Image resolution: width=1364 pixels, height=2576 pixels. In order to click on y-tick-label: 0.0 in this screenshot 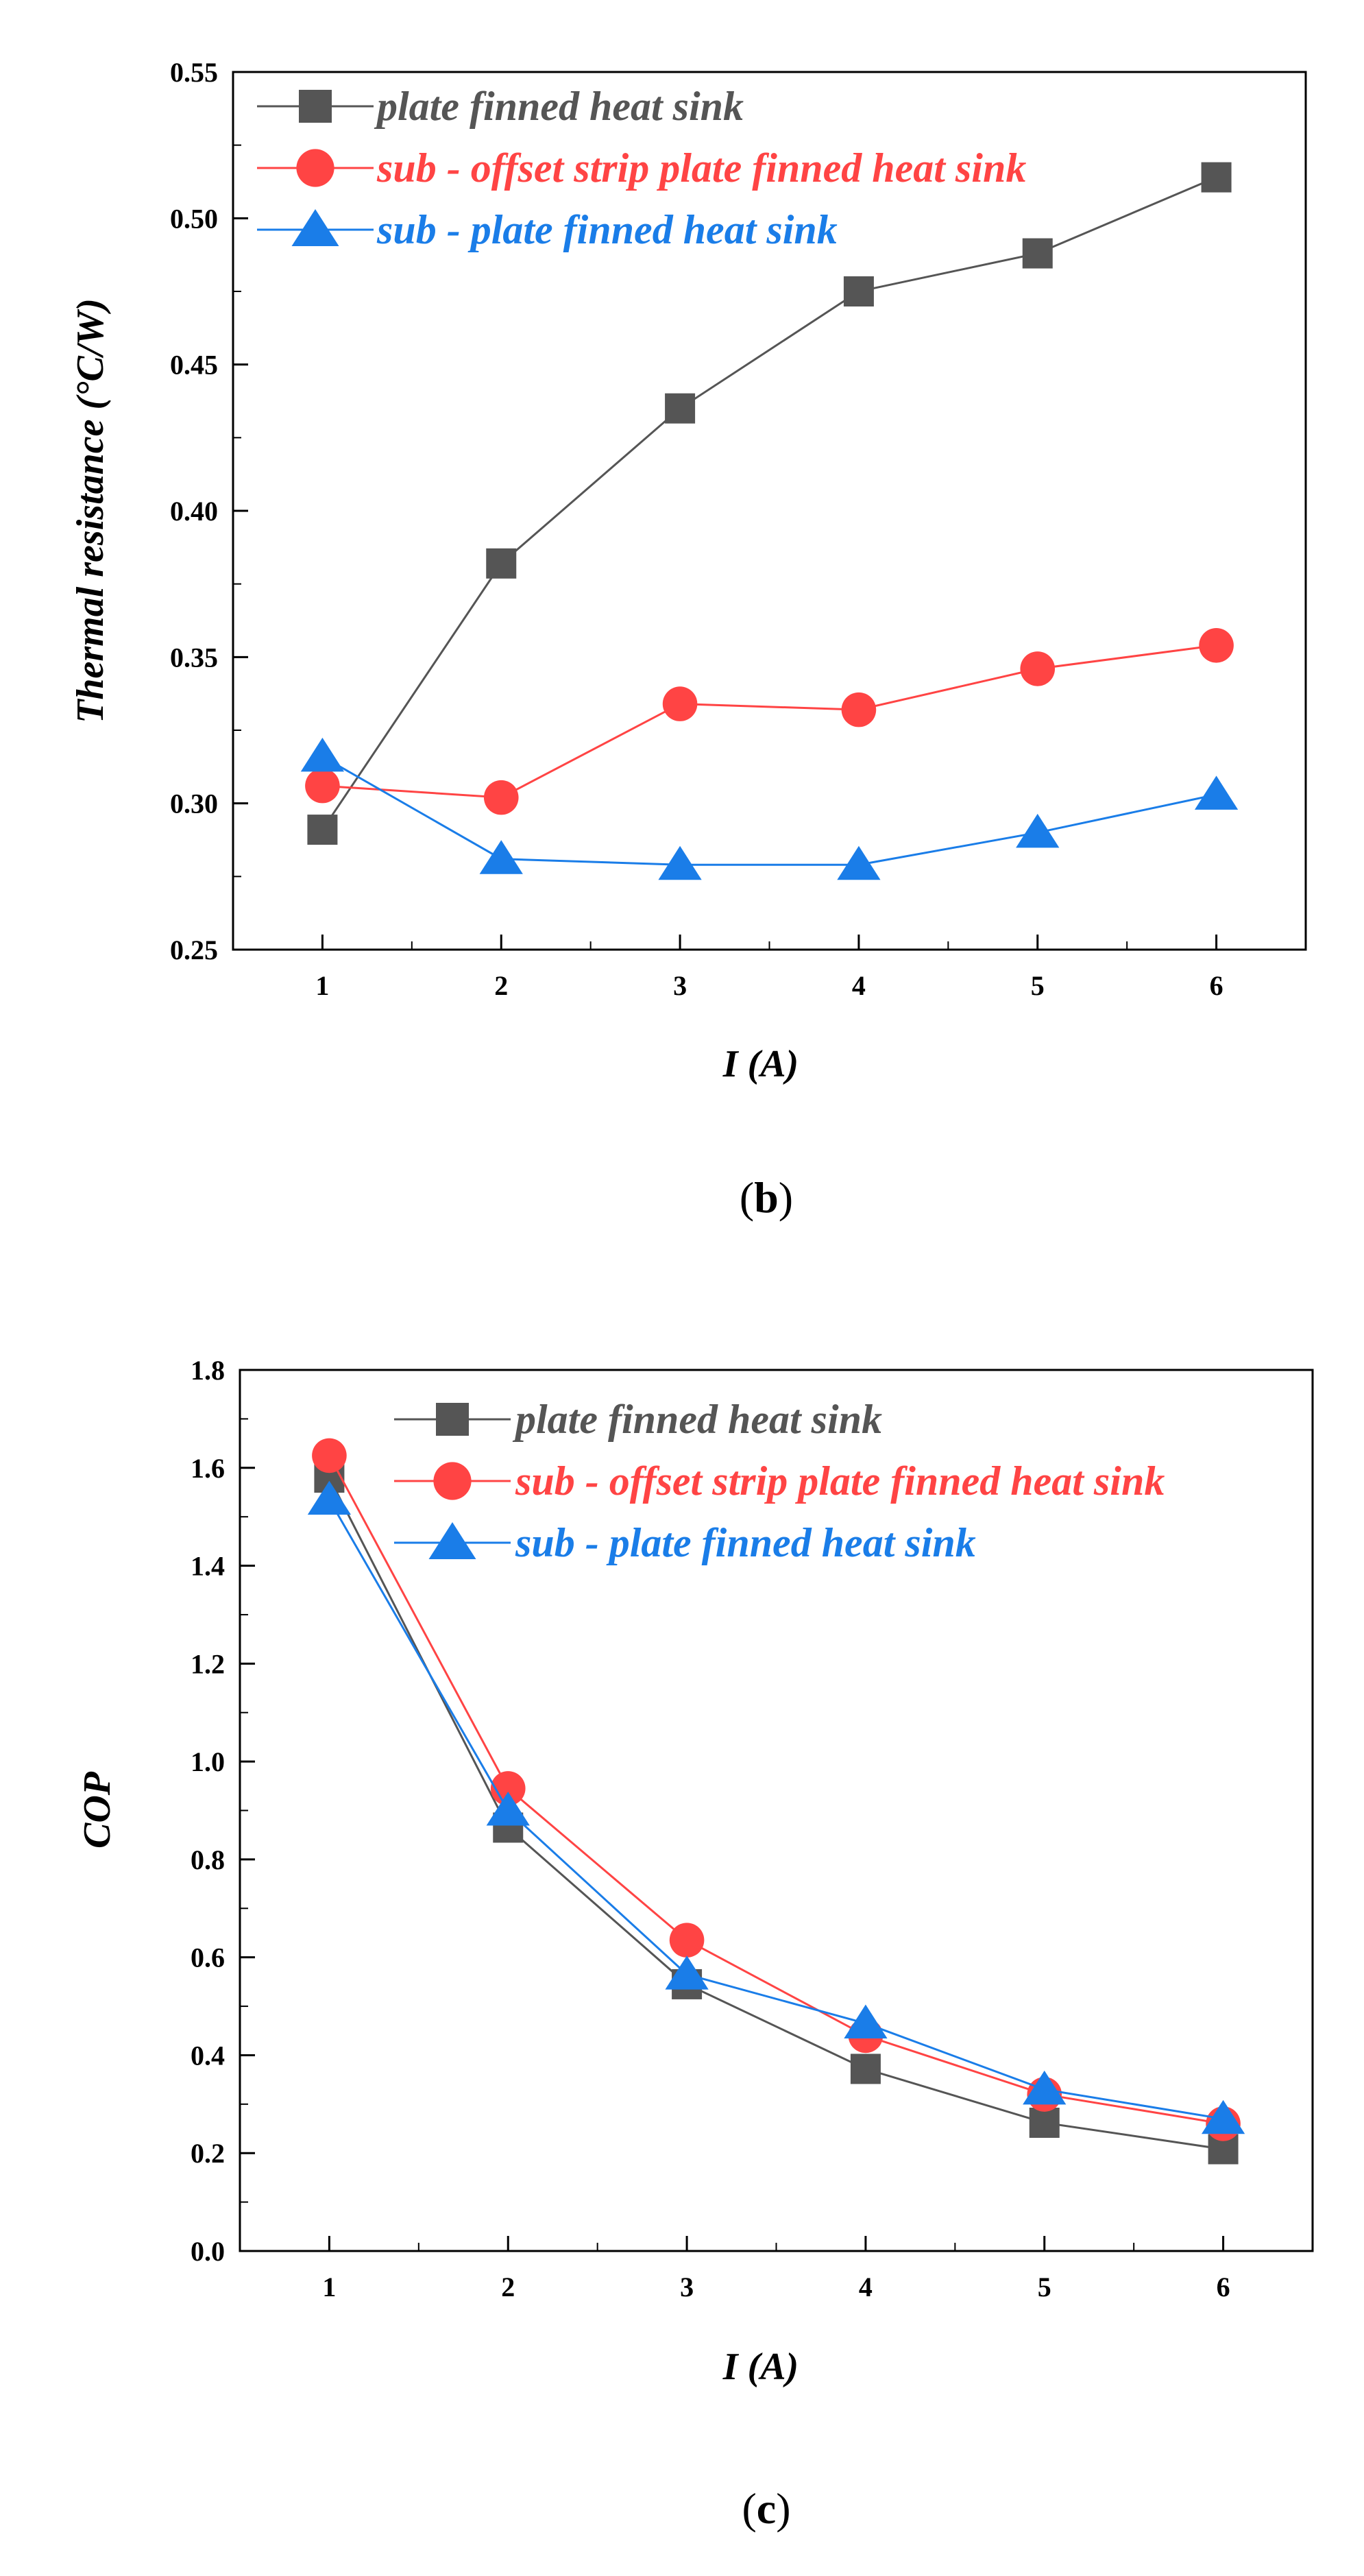, I will do `click(208, 2251)`.